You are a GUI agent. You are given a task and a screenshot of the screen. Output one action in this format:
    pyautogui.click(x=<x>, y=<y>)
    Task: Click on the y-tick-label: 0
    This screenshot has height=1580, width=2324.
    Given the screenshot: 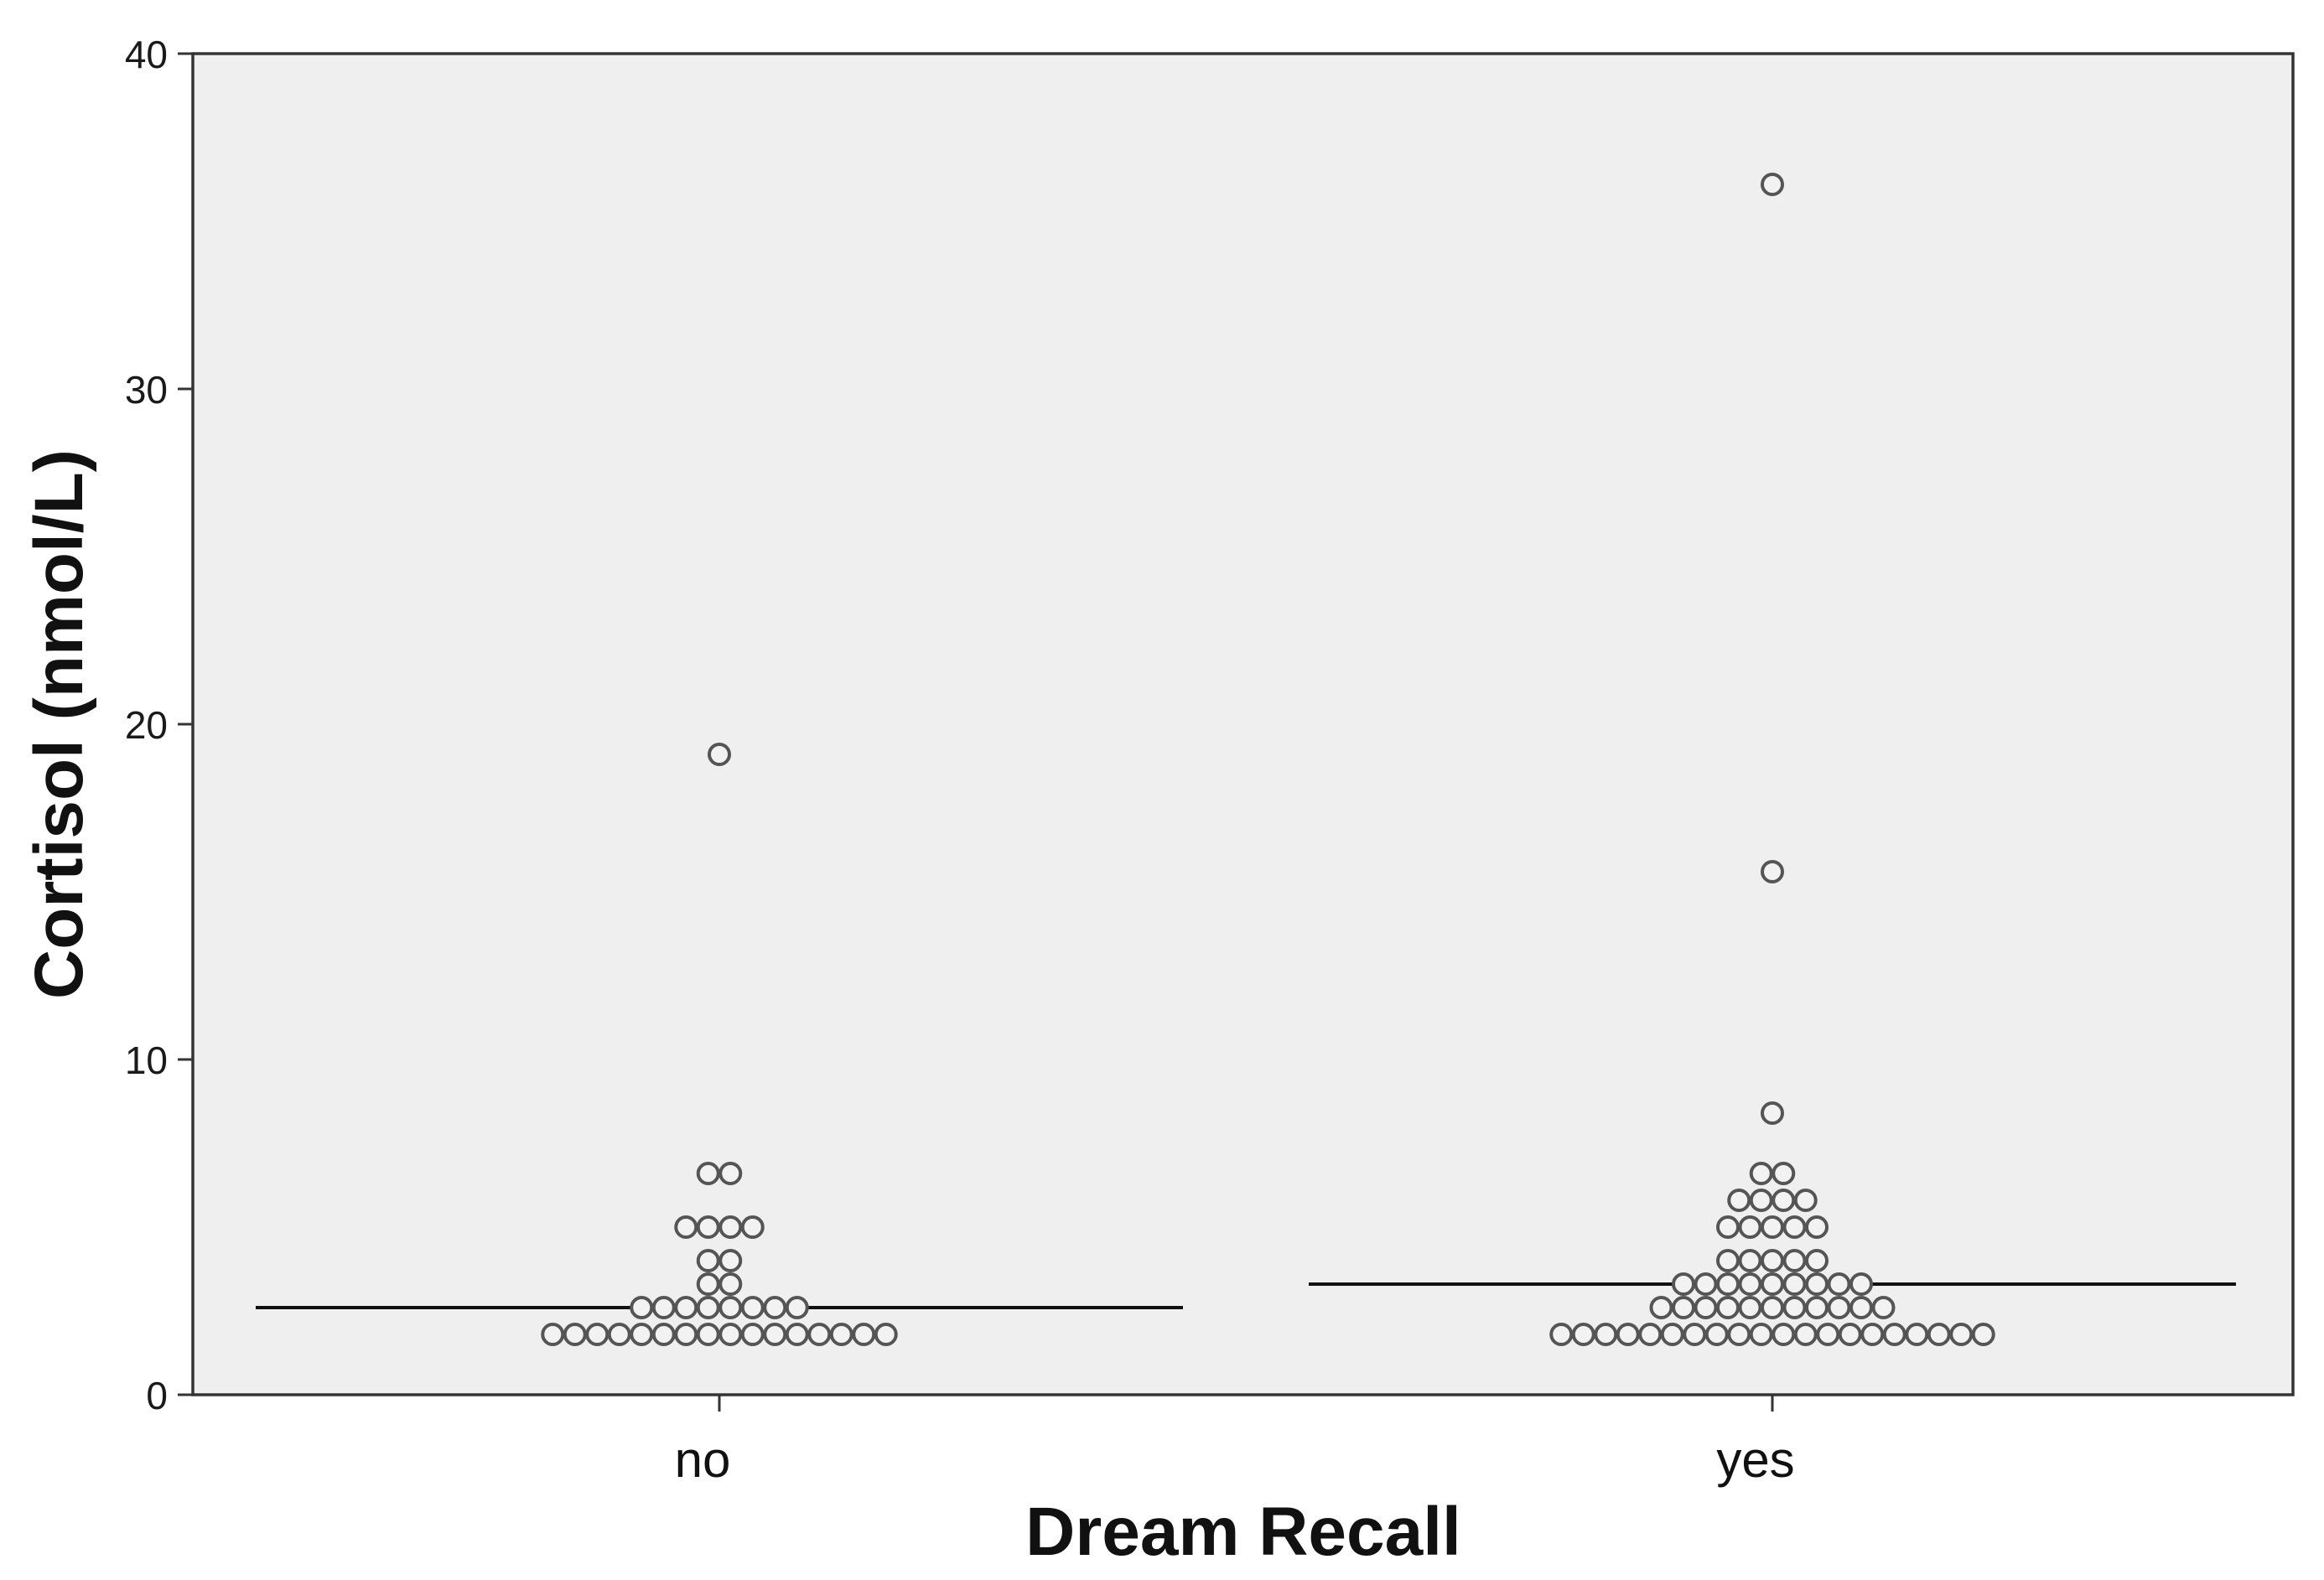 What is the action you would take?
    pyautogui.click(x=157, y=1395)
    